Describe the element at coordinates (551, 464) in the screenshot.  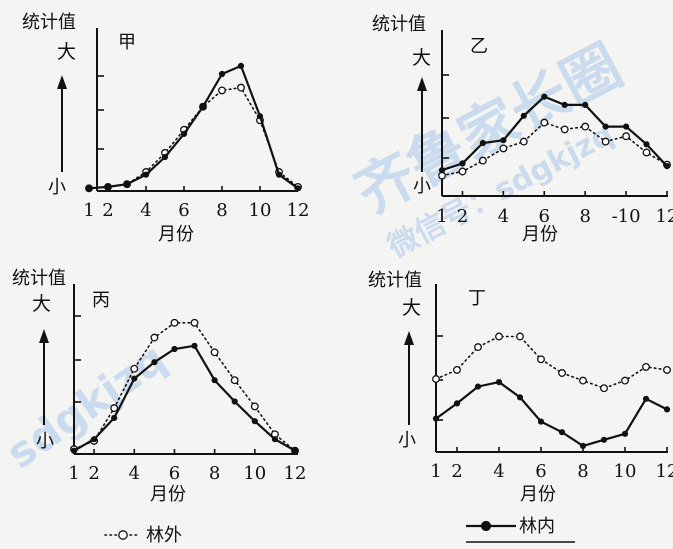
I see `x-ticks: 1 2 4 6 8 10 12` at that location.